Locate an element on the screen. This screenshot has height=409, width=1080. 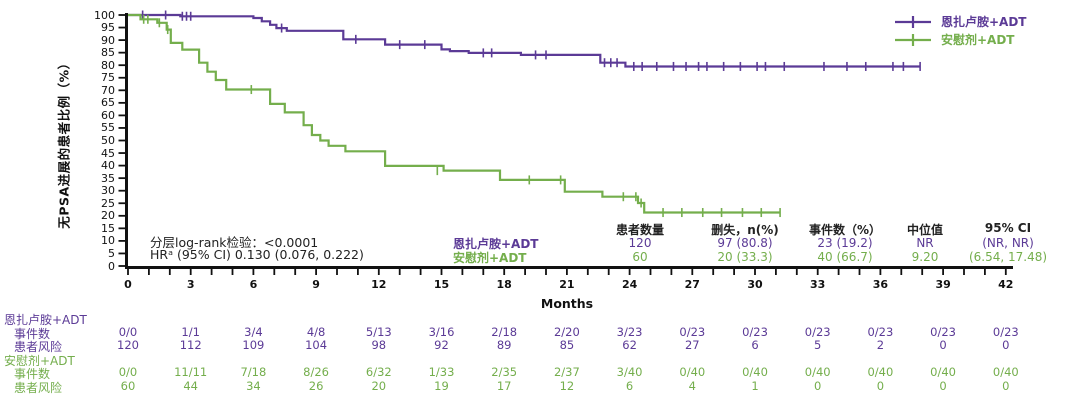
risk-cell: 11/11 is located at coordinates (191, 372).